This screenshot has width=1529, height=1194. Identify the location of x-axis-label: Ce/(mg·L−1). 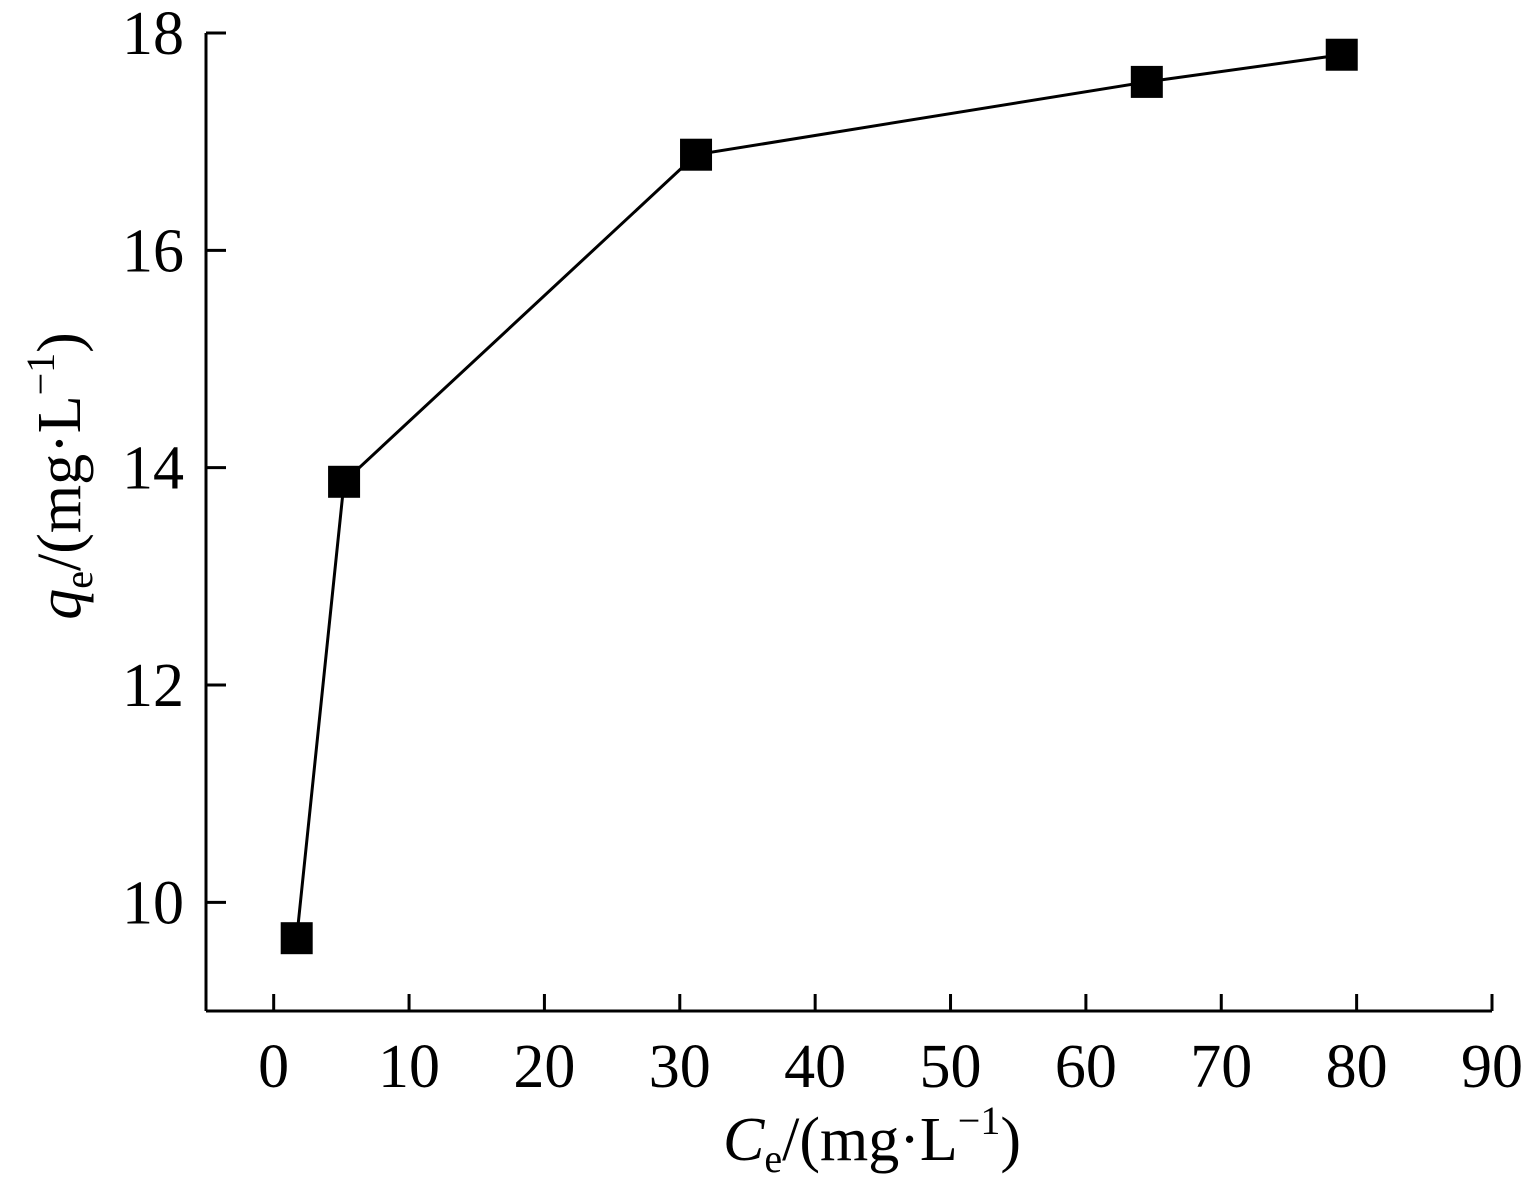
(872, 1139).